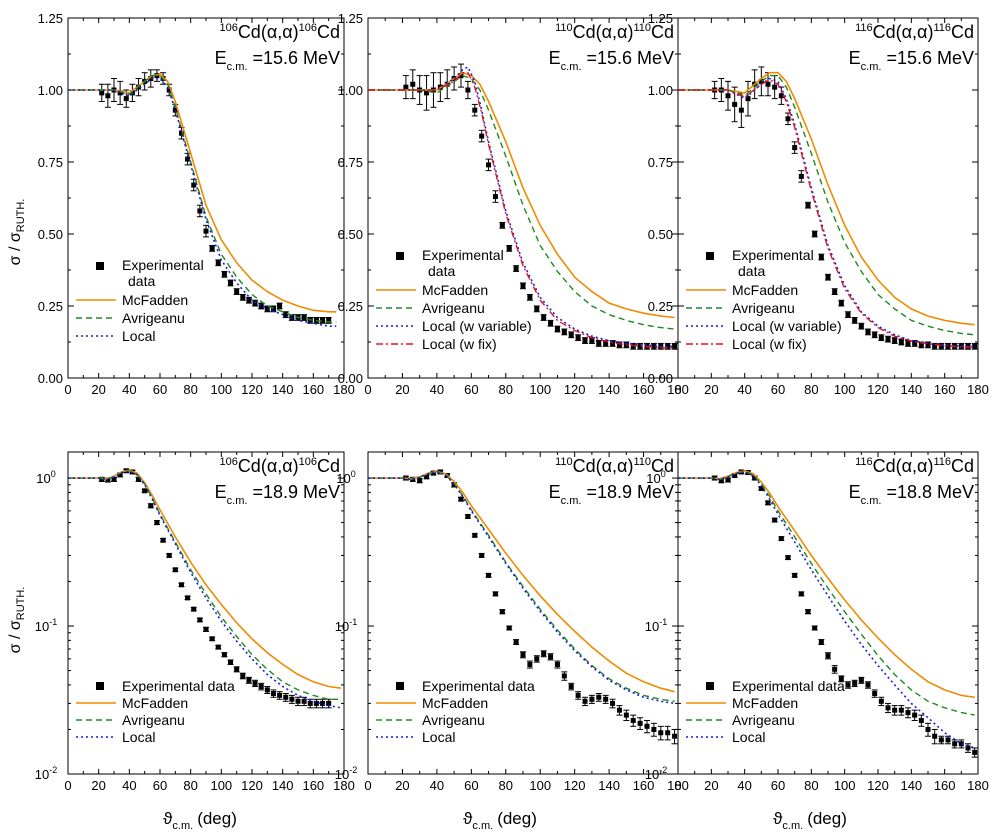  I want to click on legend-label: data, so click(441, 271).